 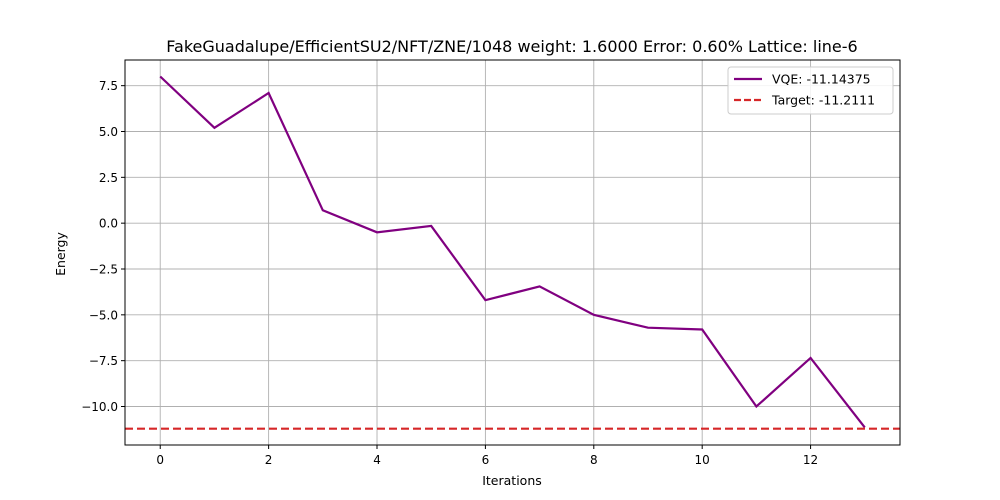 I want to click on y-tick-label: −10.0, so click(x=99, y=407).